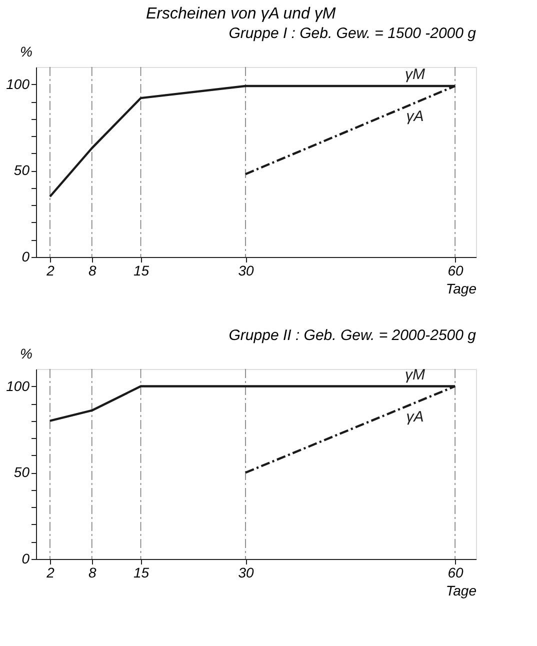  What do you see at coordinates (241, 14) in the screenshot?
I see `chart-title: Erscheinen von γA und γM` at bounding box center [241, 14].